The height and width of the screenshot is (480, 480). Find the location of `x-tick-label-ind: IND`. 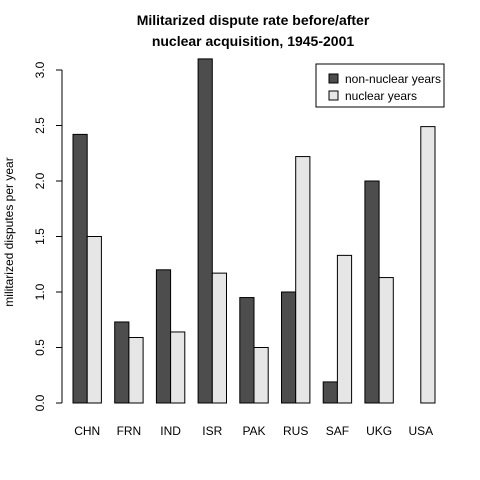

x-tick-label-ind: IND is located at coordinates (170, 431).